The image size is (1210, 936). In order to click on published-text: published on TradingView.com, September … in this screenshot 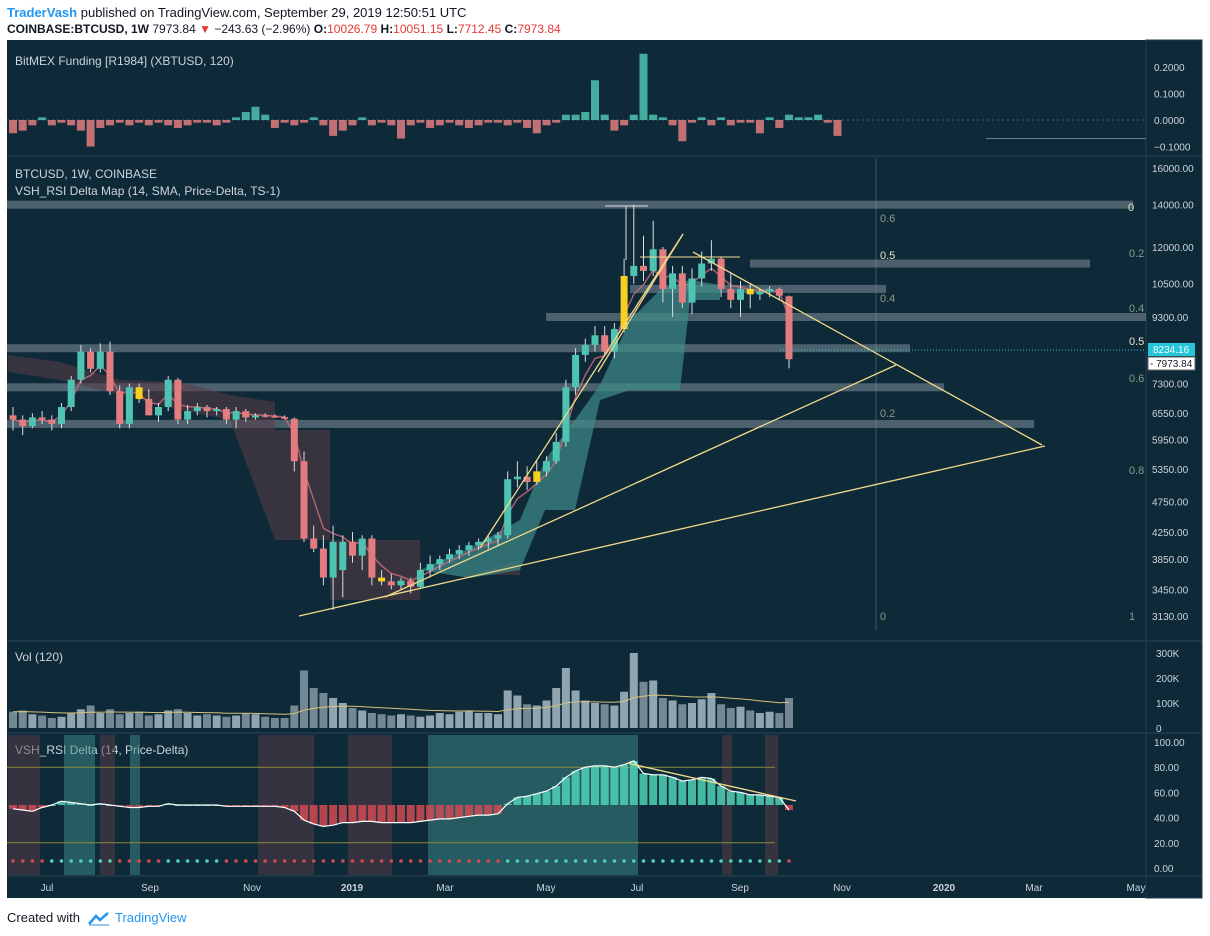, I will do `click(273, 12)`.